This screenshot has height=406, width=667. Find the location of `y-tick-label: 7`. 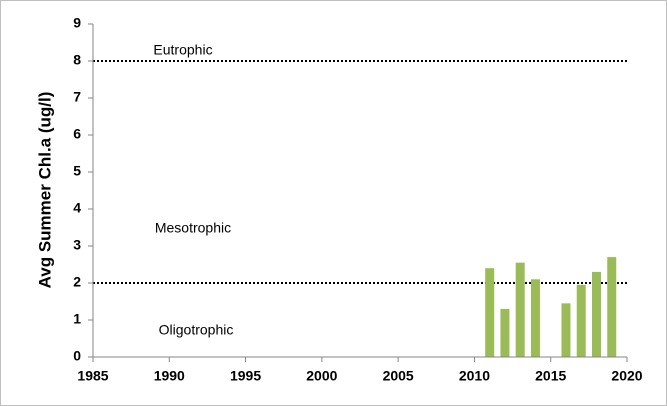

y-tick-label: 7 is located at coordinates (77, 97).